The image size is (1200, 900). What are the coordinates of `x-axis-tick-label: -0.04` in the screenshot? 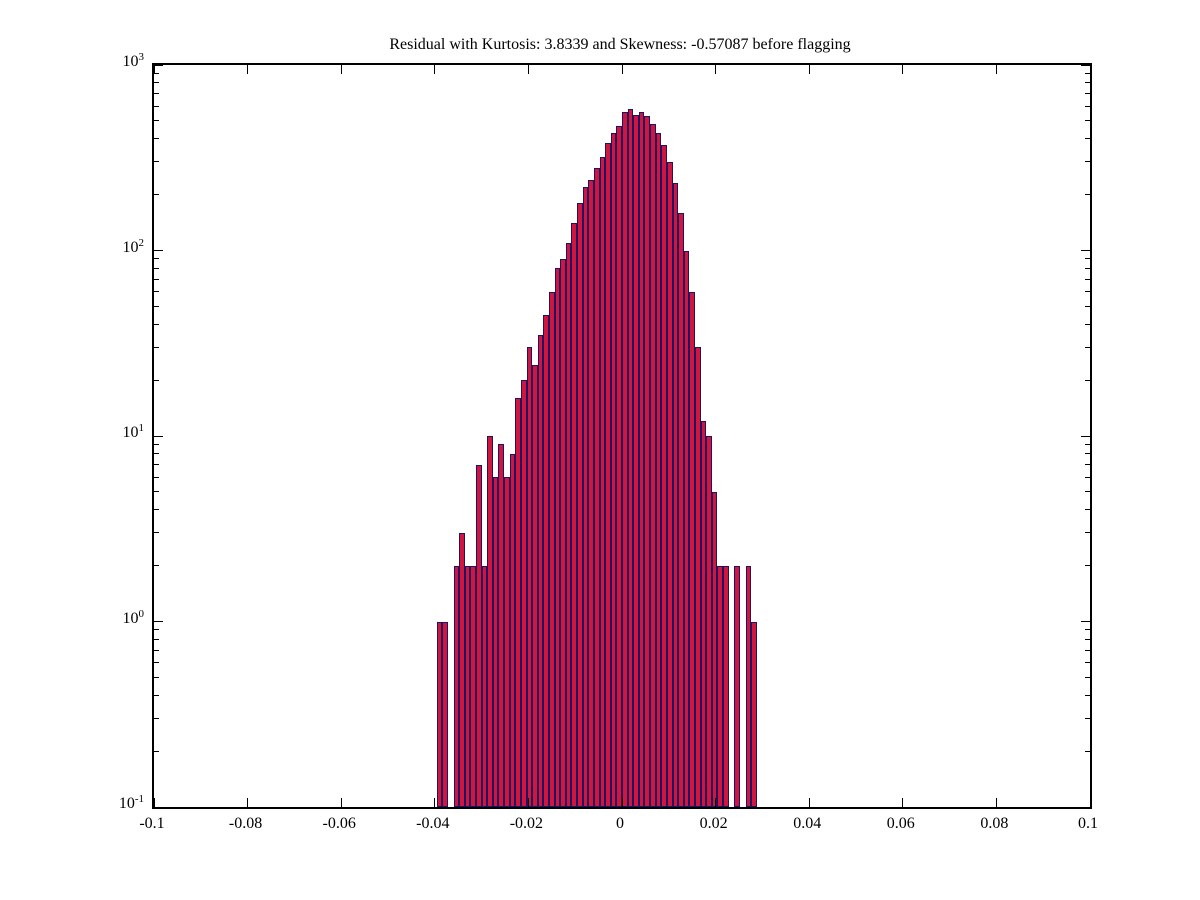 It's located at (433, 823).